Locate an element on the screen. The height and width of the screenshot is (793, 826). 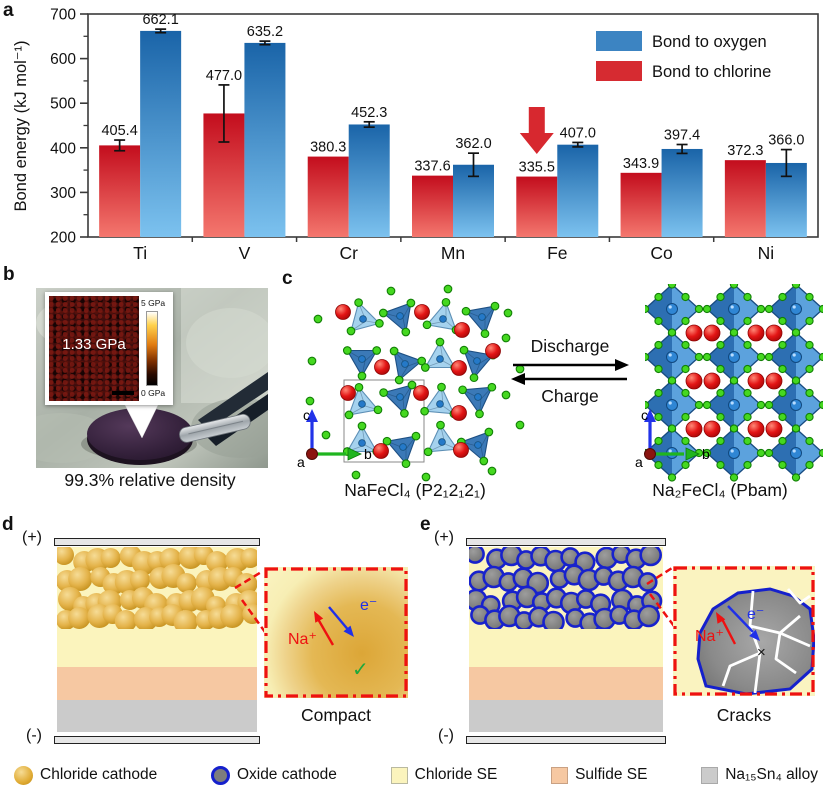
bar-value-label: 372.3 is located at coordinates (745, 151).